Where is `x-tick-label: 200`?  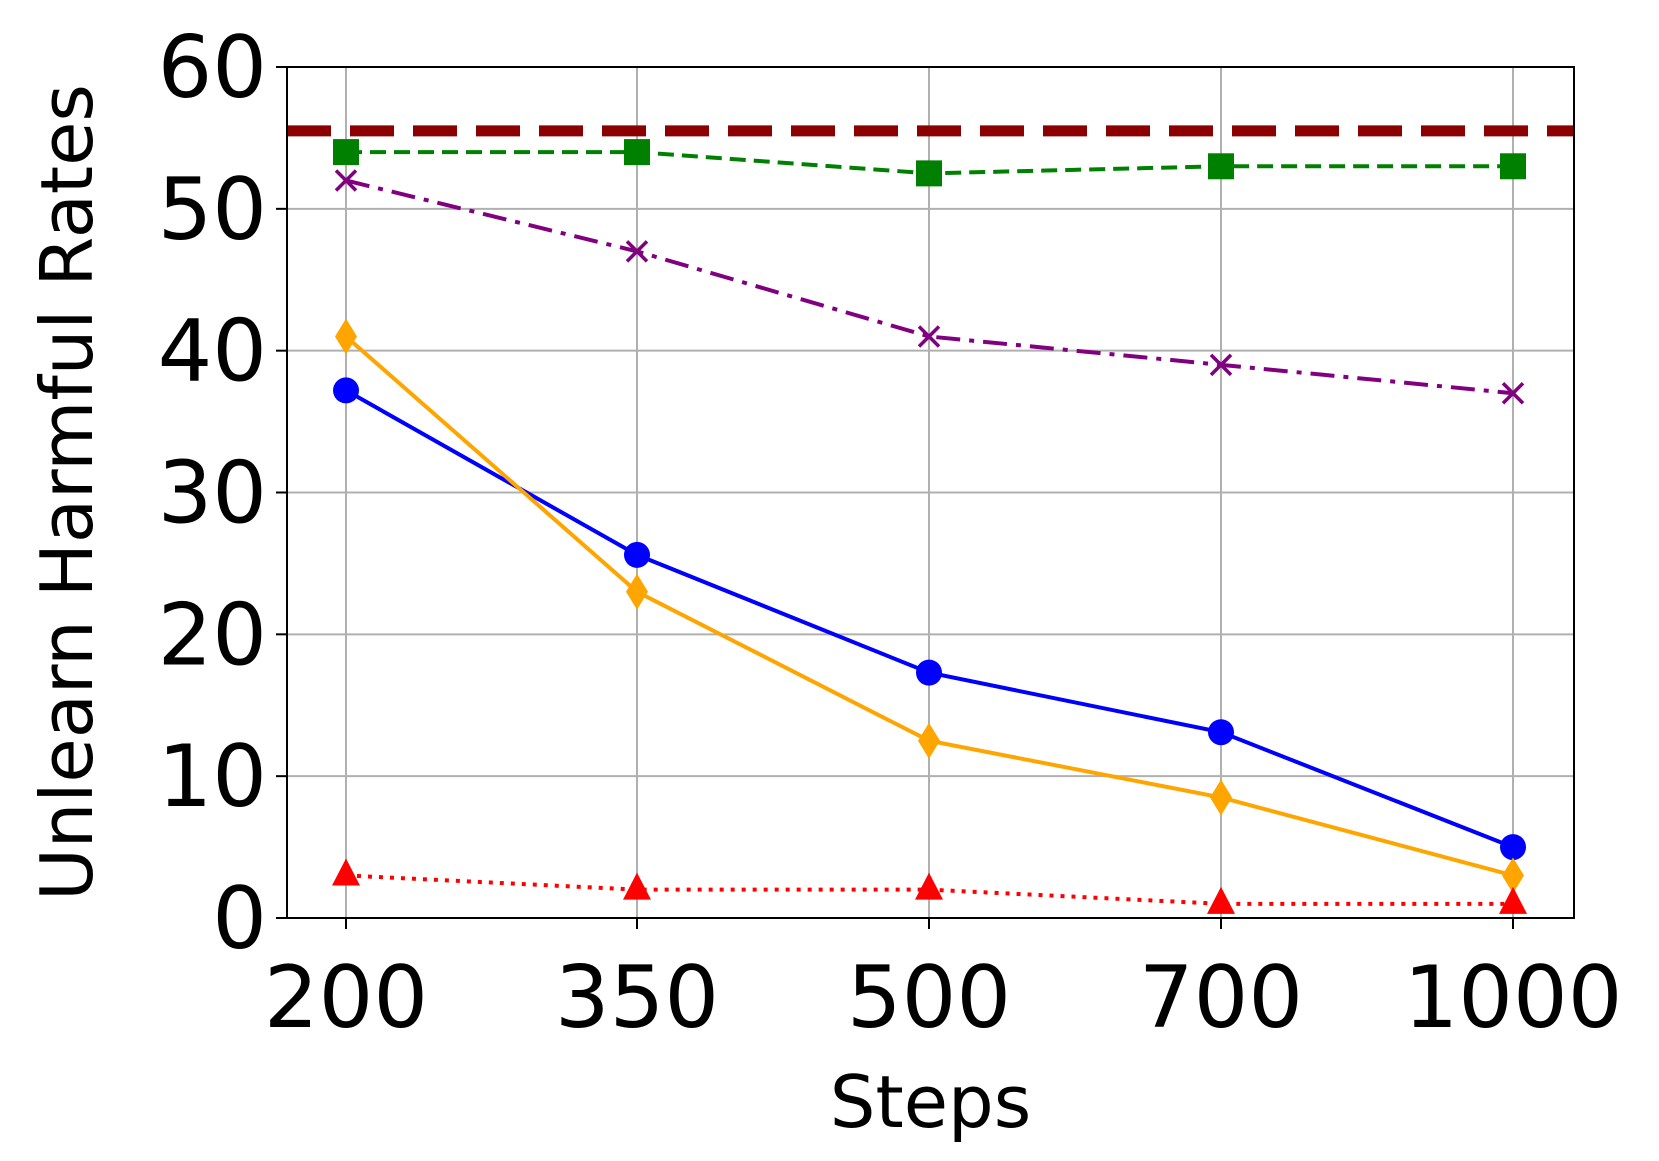 x-tick-label: 200 is located at coordinates (346, 998).